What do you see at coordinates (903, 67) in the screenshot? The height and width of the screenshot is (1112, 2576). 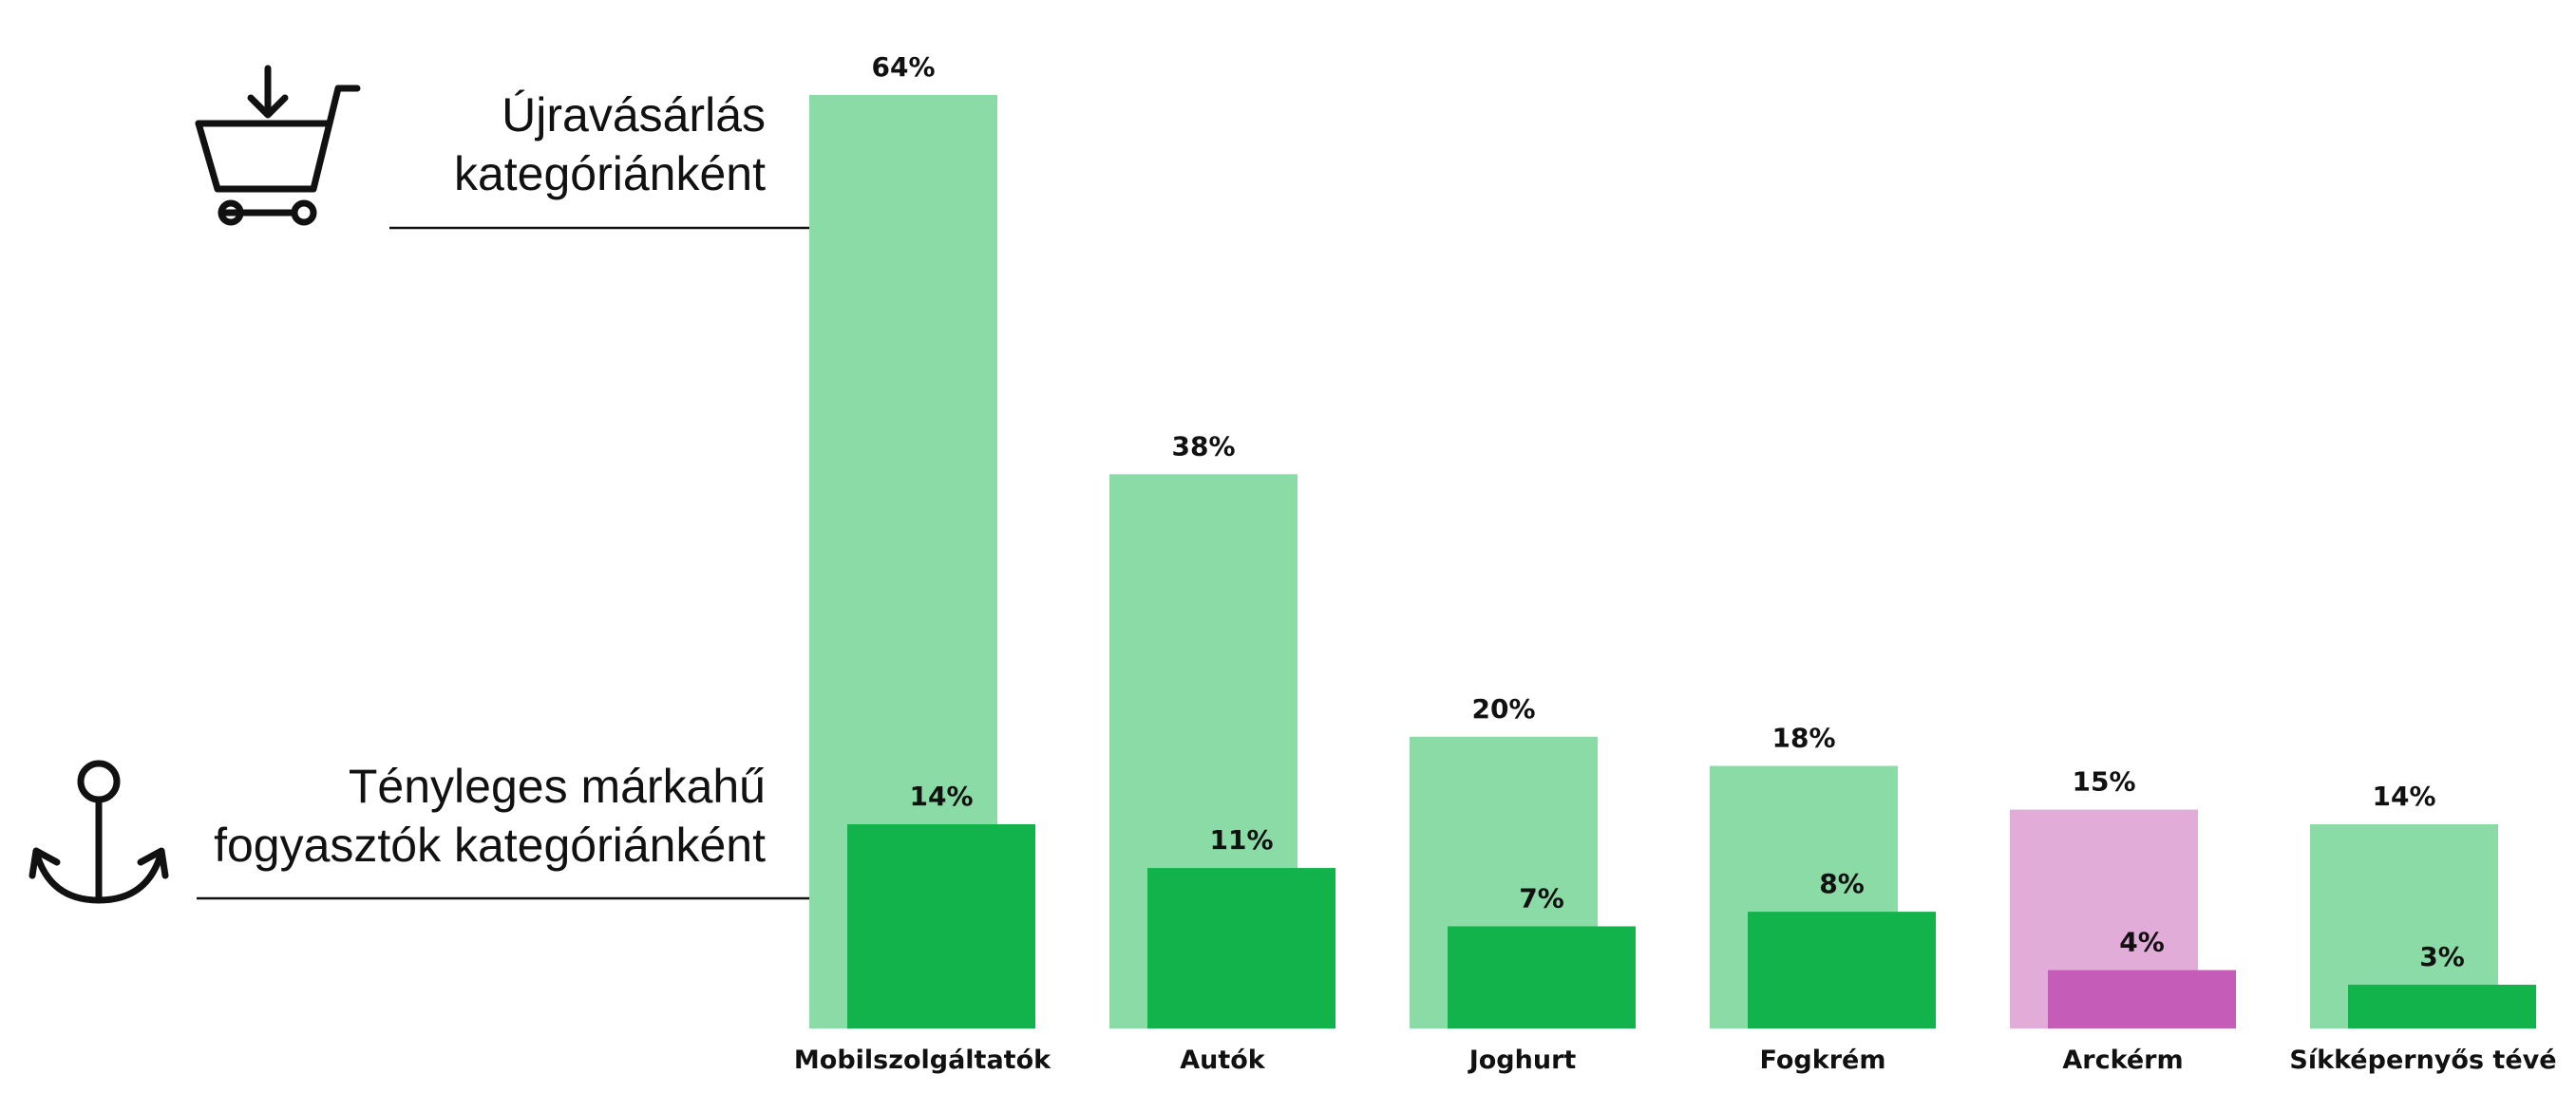 I see `data-label-repurchase: 64%` at bounding box center [903, 67].